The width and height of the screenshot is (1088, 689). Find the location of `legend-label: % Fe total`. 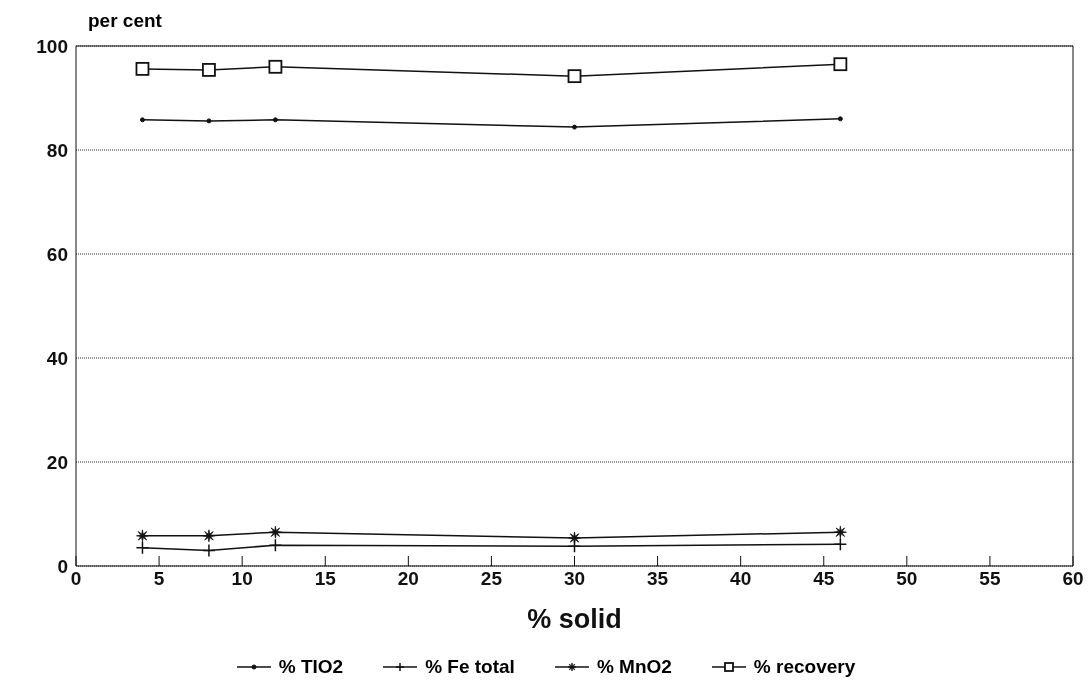

legend-label: % Fe total is located at coordinates (470, 667).